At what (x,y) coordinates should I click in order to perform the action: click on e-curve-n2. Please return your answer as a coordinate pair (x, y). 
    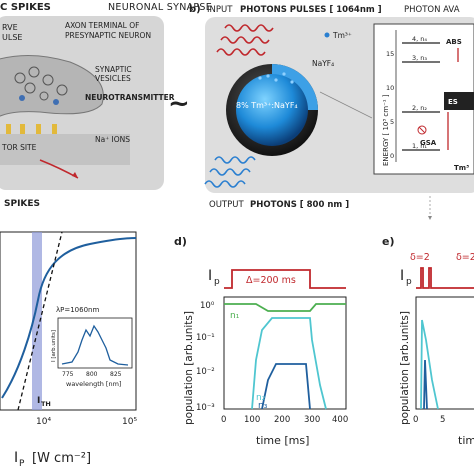
    Looking at the image, I should click on (429, 364).